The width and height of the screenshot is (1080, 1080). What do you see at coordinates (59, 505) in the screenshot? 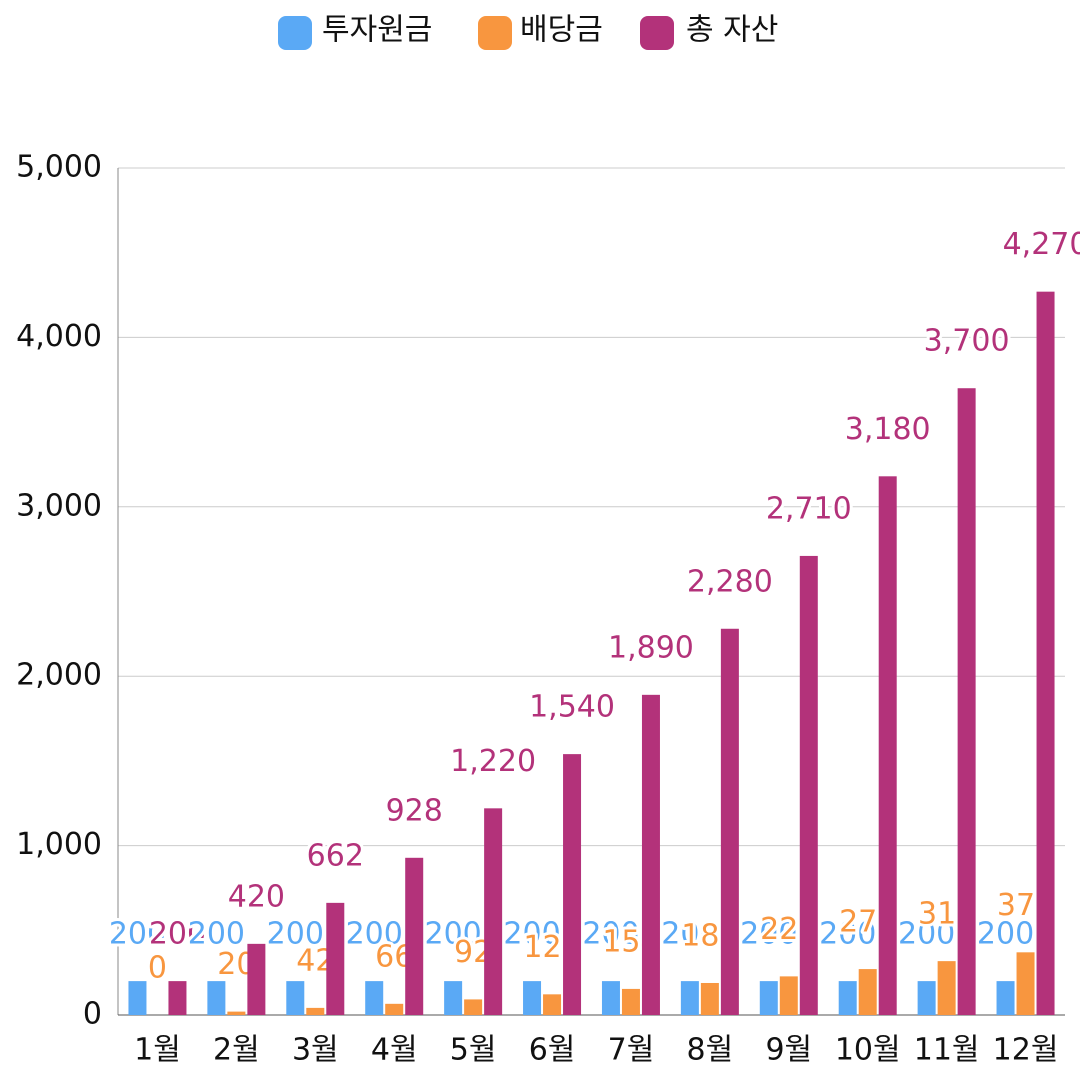
I see `y-tick-label: 3,000` at bounding box center [59, 505].